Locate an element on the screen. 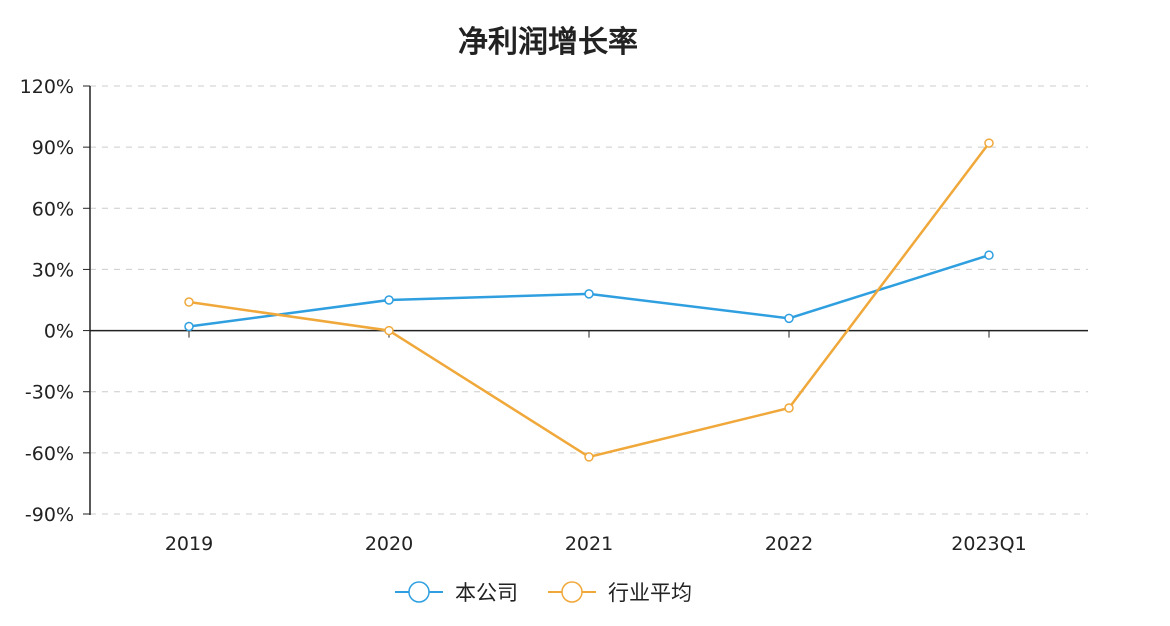 This screenshot has height=626, width=1170. x-tick-label: 2019 is located at coordinates (189, 544).